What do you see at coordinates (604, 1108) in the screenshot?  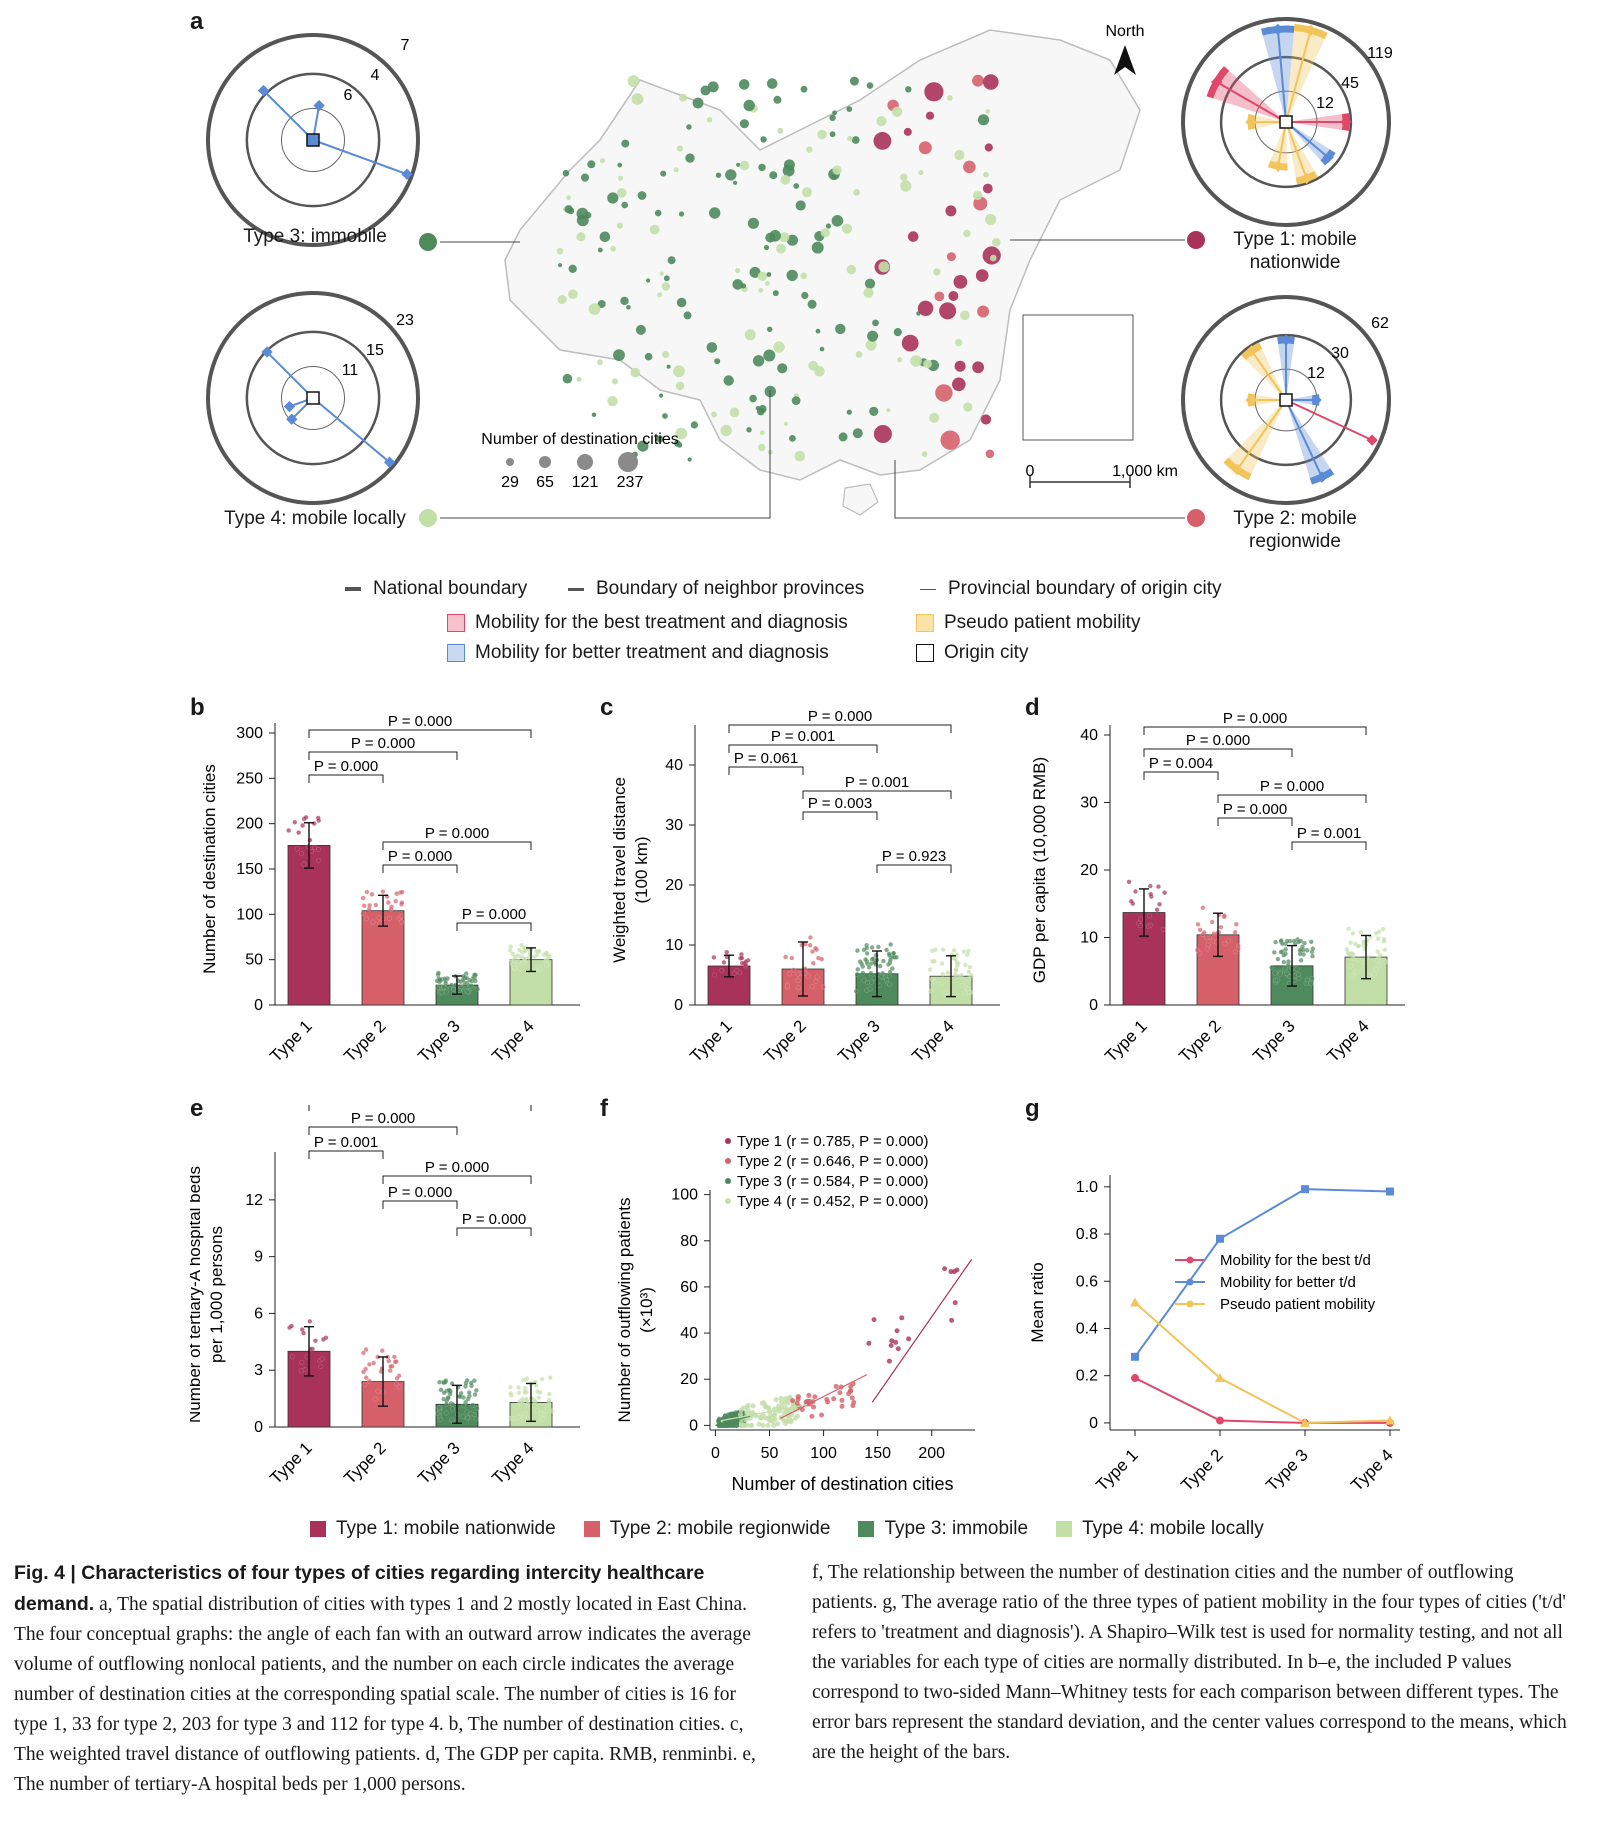 I see `panel-label-f: f` at bounding box center [604, 1108].